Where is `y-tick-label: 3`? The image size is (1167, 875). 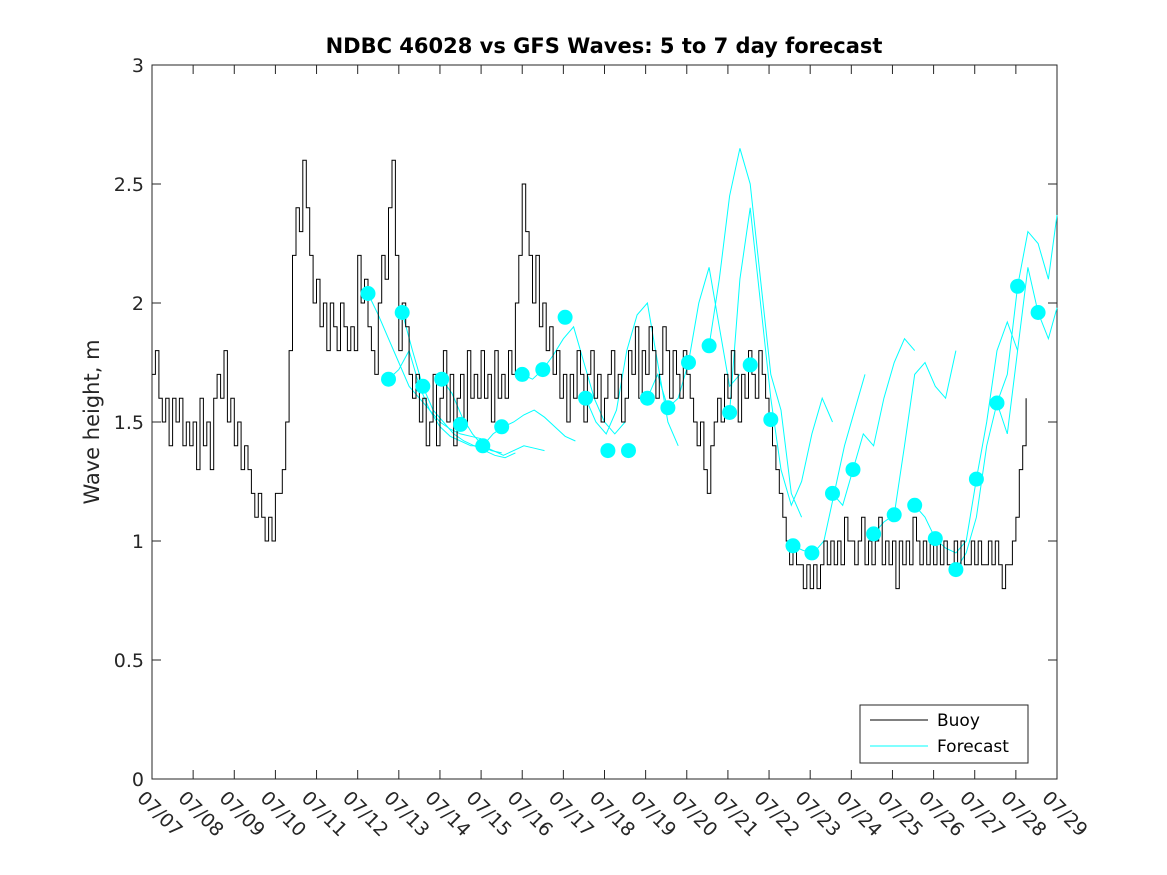
y-tick-label: 3 is located at coordinates (138, 66).